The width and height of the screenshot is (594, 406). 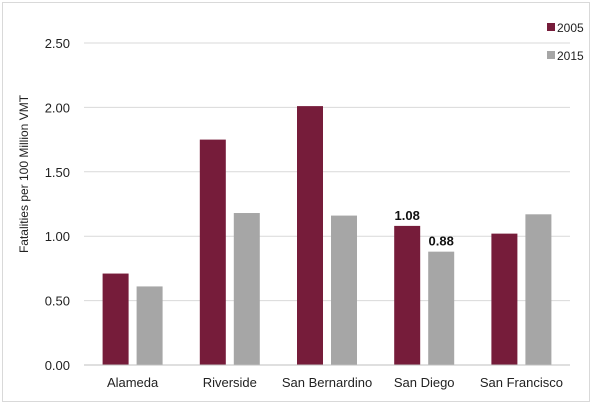 I want to click on legend-label-2015: 2015, so click(x=570, y=56).